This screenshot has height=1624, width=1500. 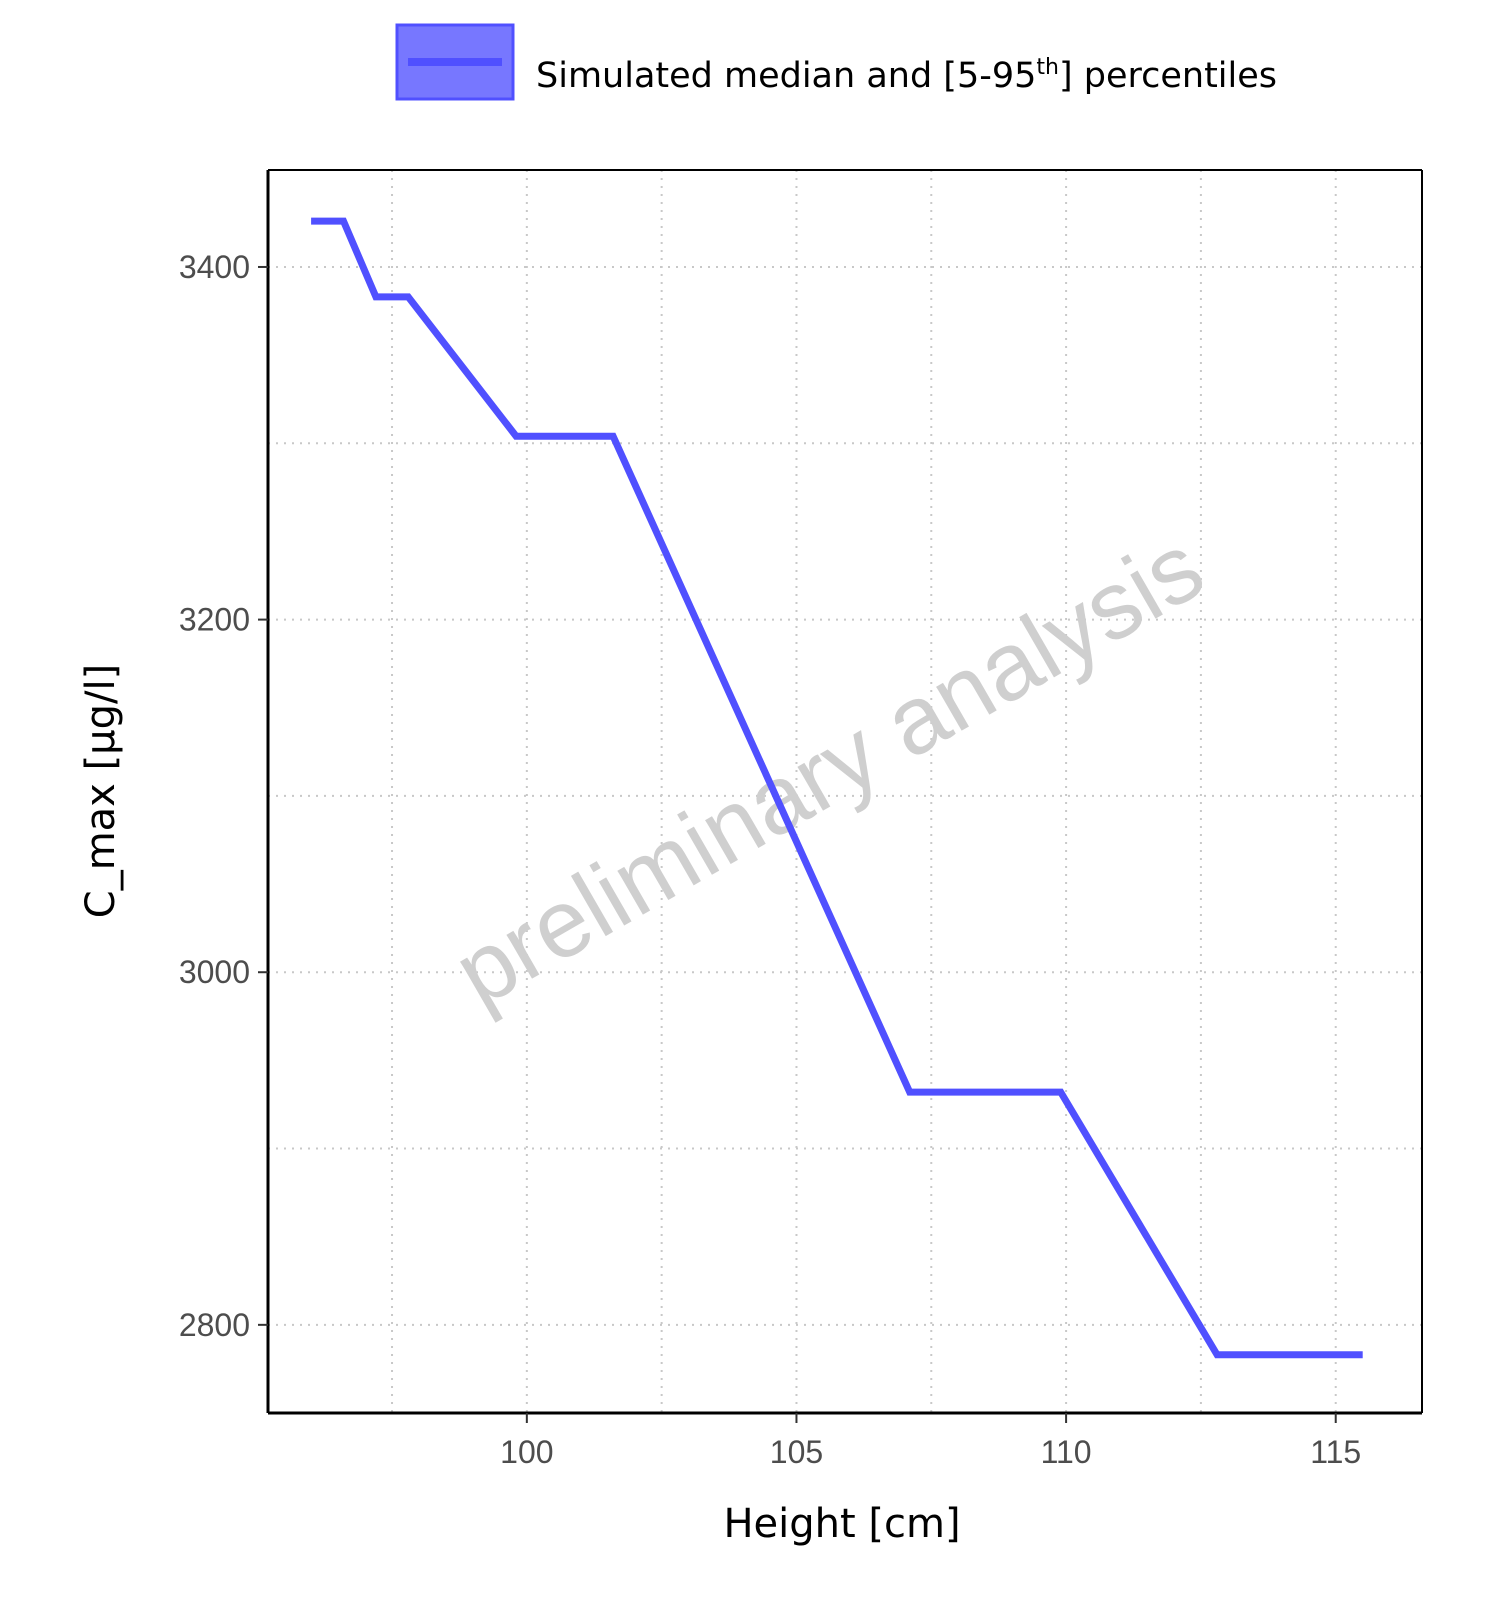 I want to click on x-tick-label: 100, so click(x=526, y=1452).